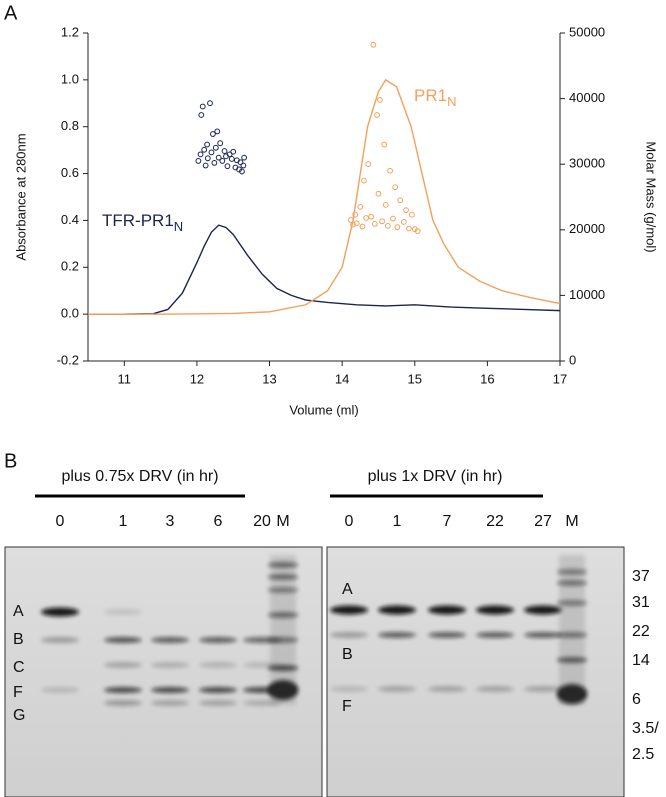 The image size is (666, 797). I want to click on y-tick-label: 1.0, so click(70, 78).